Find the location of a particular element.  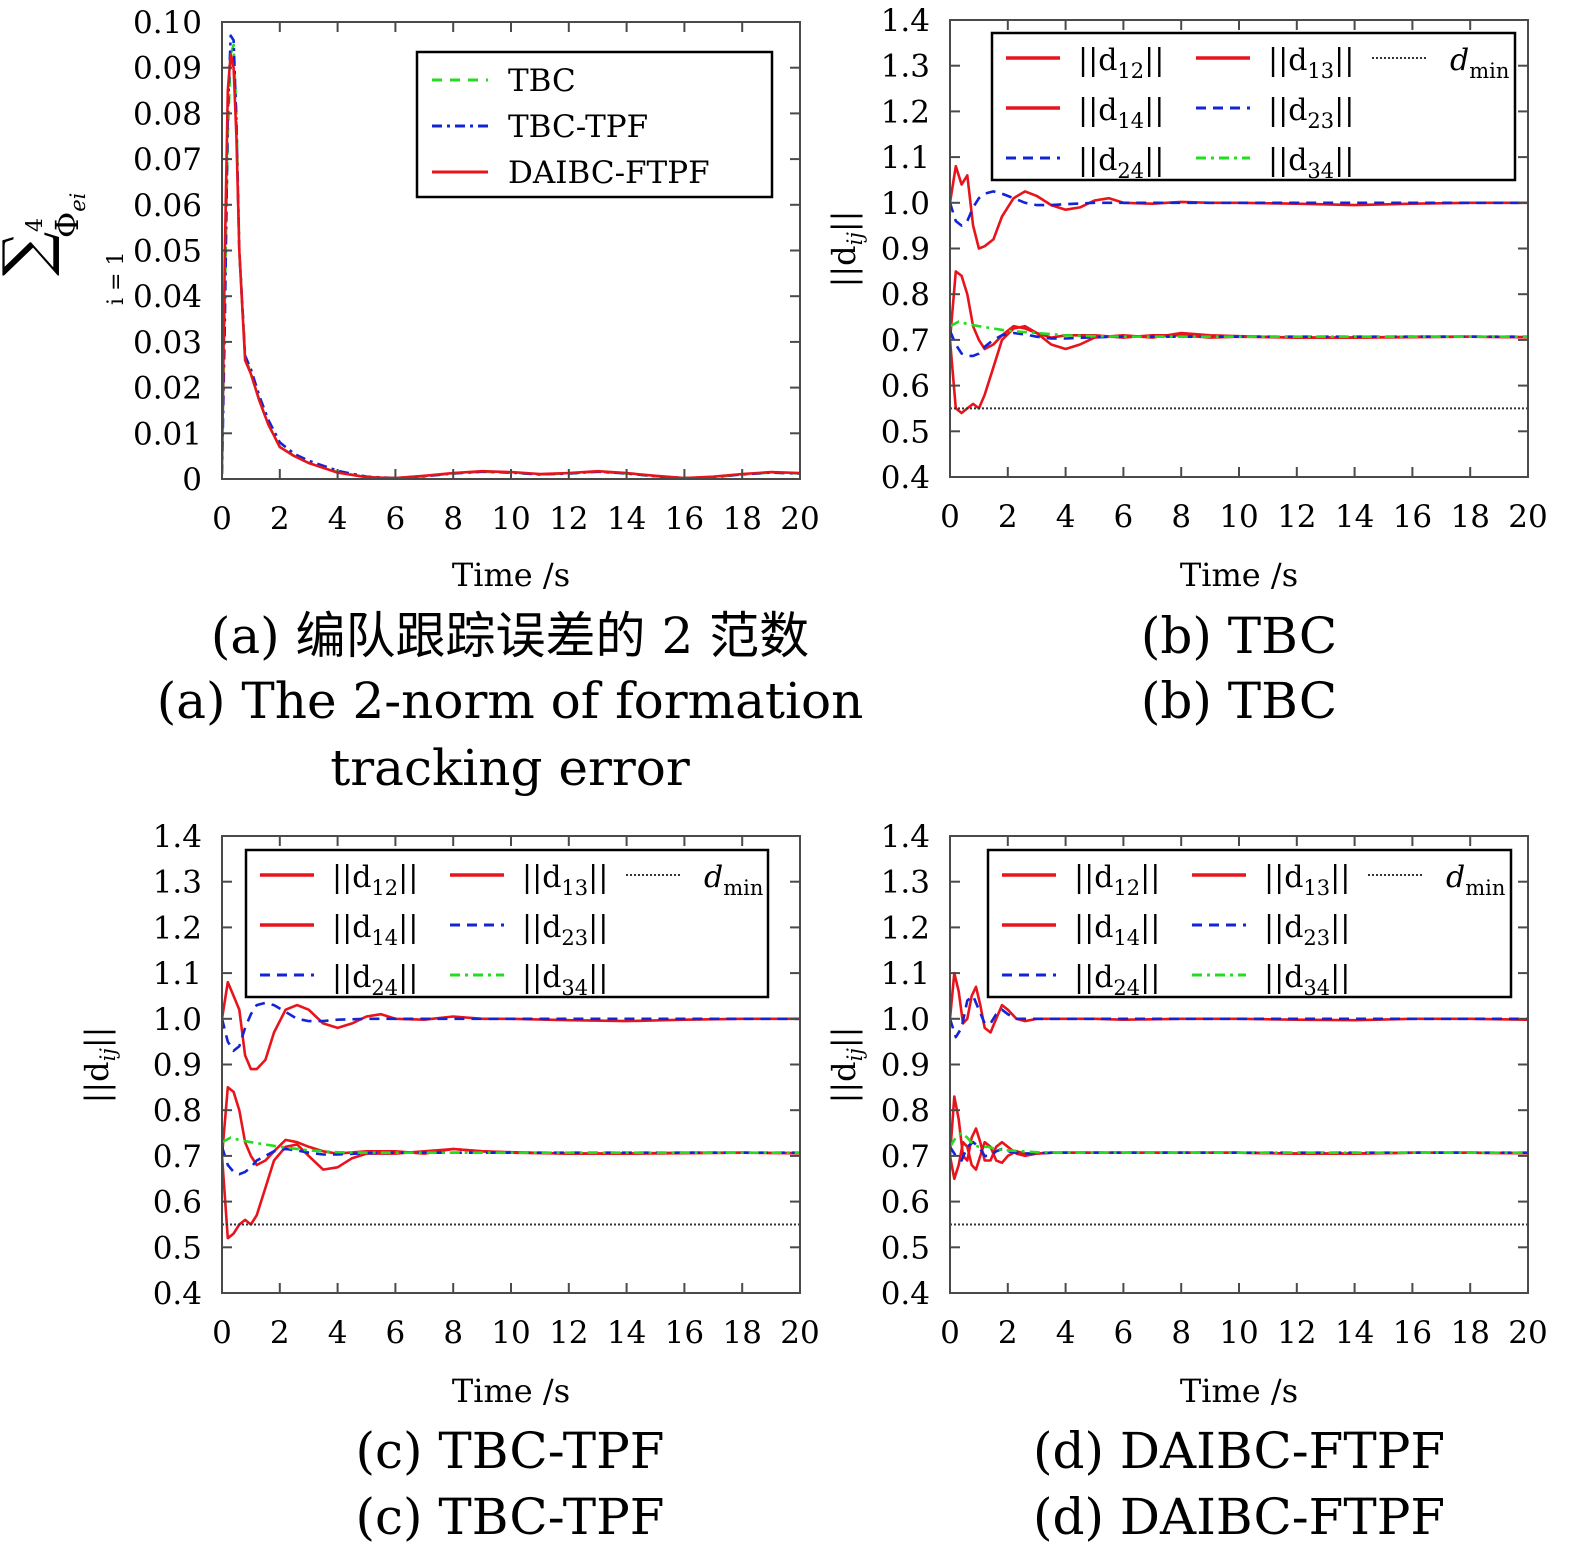

y-tick-label-d-7: 1.1 is located at coordinates (905, 974).